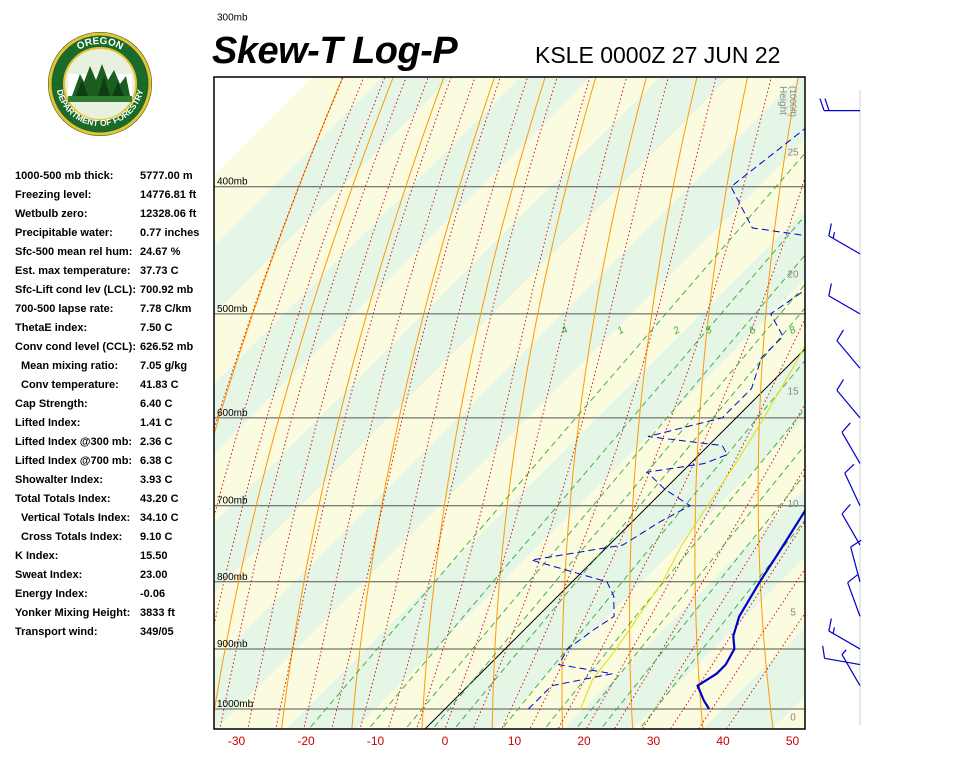 This screenshot has height=768, width=960. What do you see at coordinates (565, 330) in the screenshot?
I see `mixing-ratio-label: 4` at bounding box center [565, 330].